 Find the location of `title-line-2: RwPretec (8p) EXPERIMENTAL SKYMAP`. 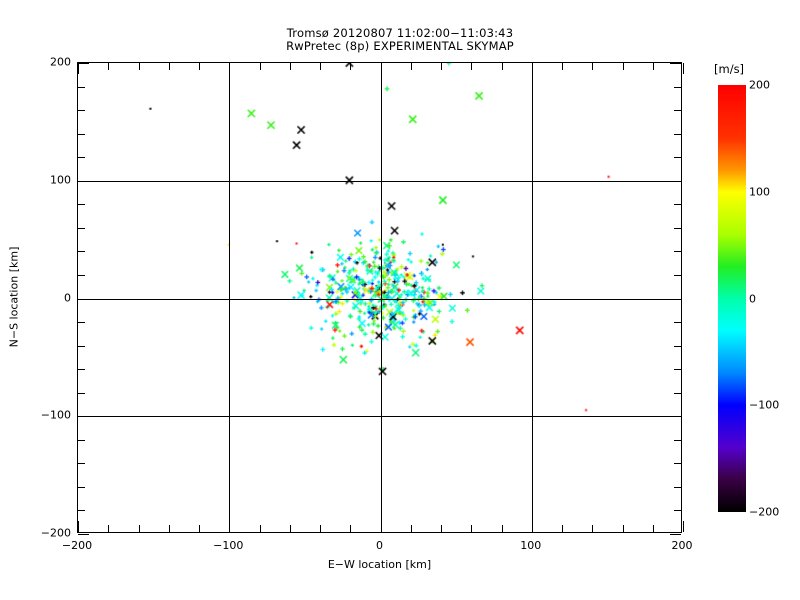

title-line-2: RwPretec (8p) EXPERIMENTAL SKYMAP is located at coordinates (400, 46).